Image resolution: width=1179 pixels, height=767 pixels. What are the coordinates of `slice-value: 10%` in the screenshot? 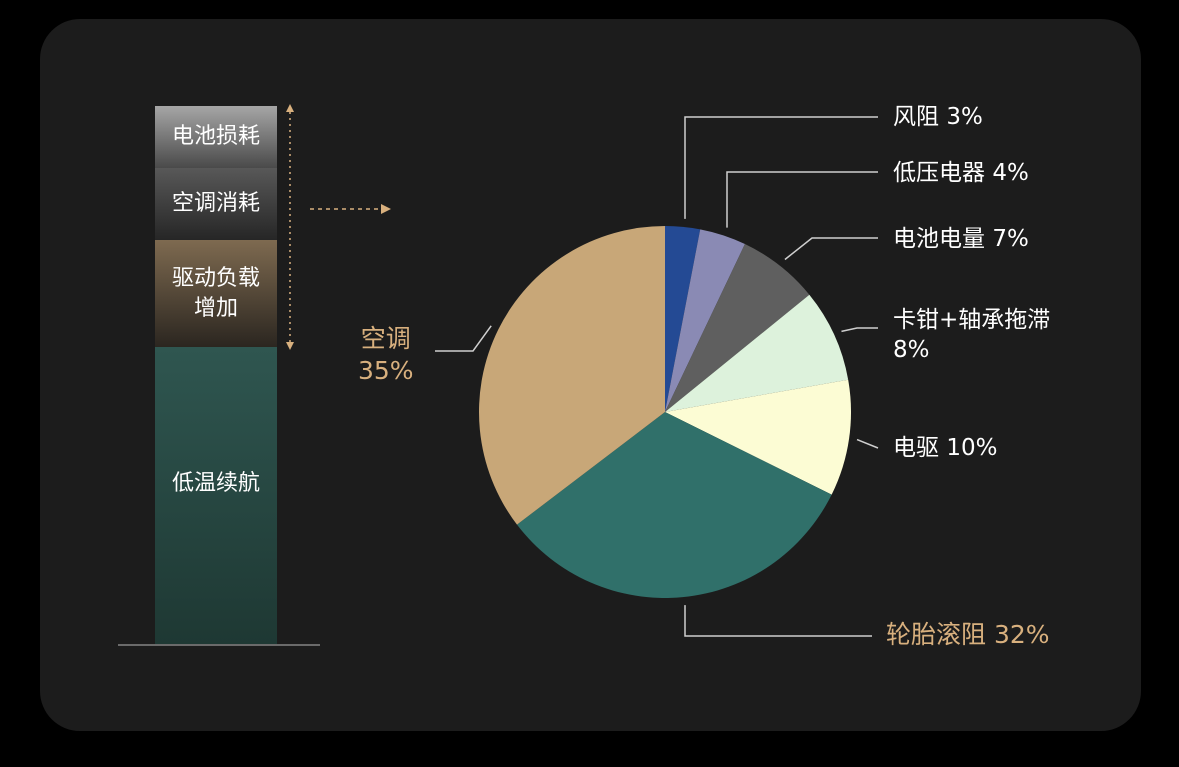 It's located at (972, 448).